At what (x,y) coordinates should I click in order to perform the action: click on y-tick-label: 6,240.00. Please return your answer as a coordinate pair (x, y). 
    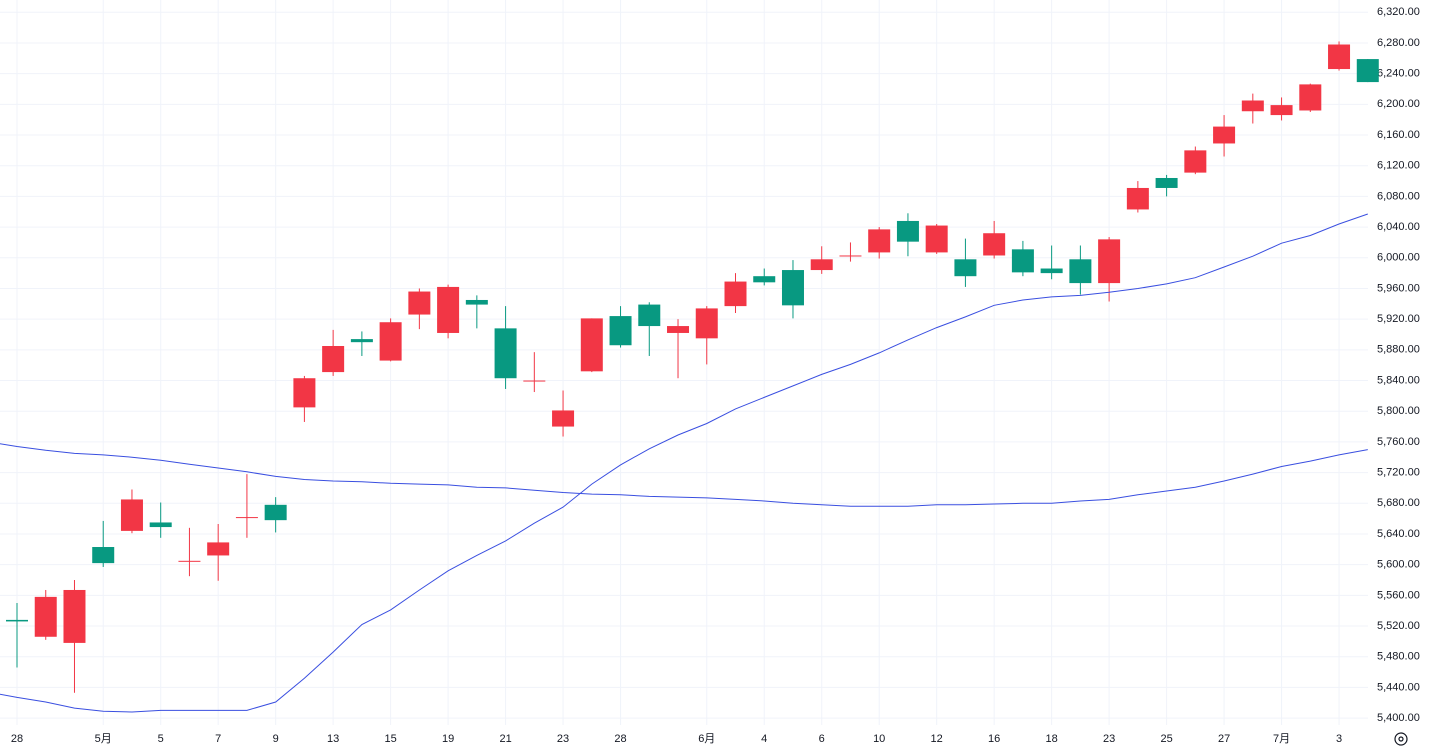
    Looking at the image, I should click on (1398, 74).